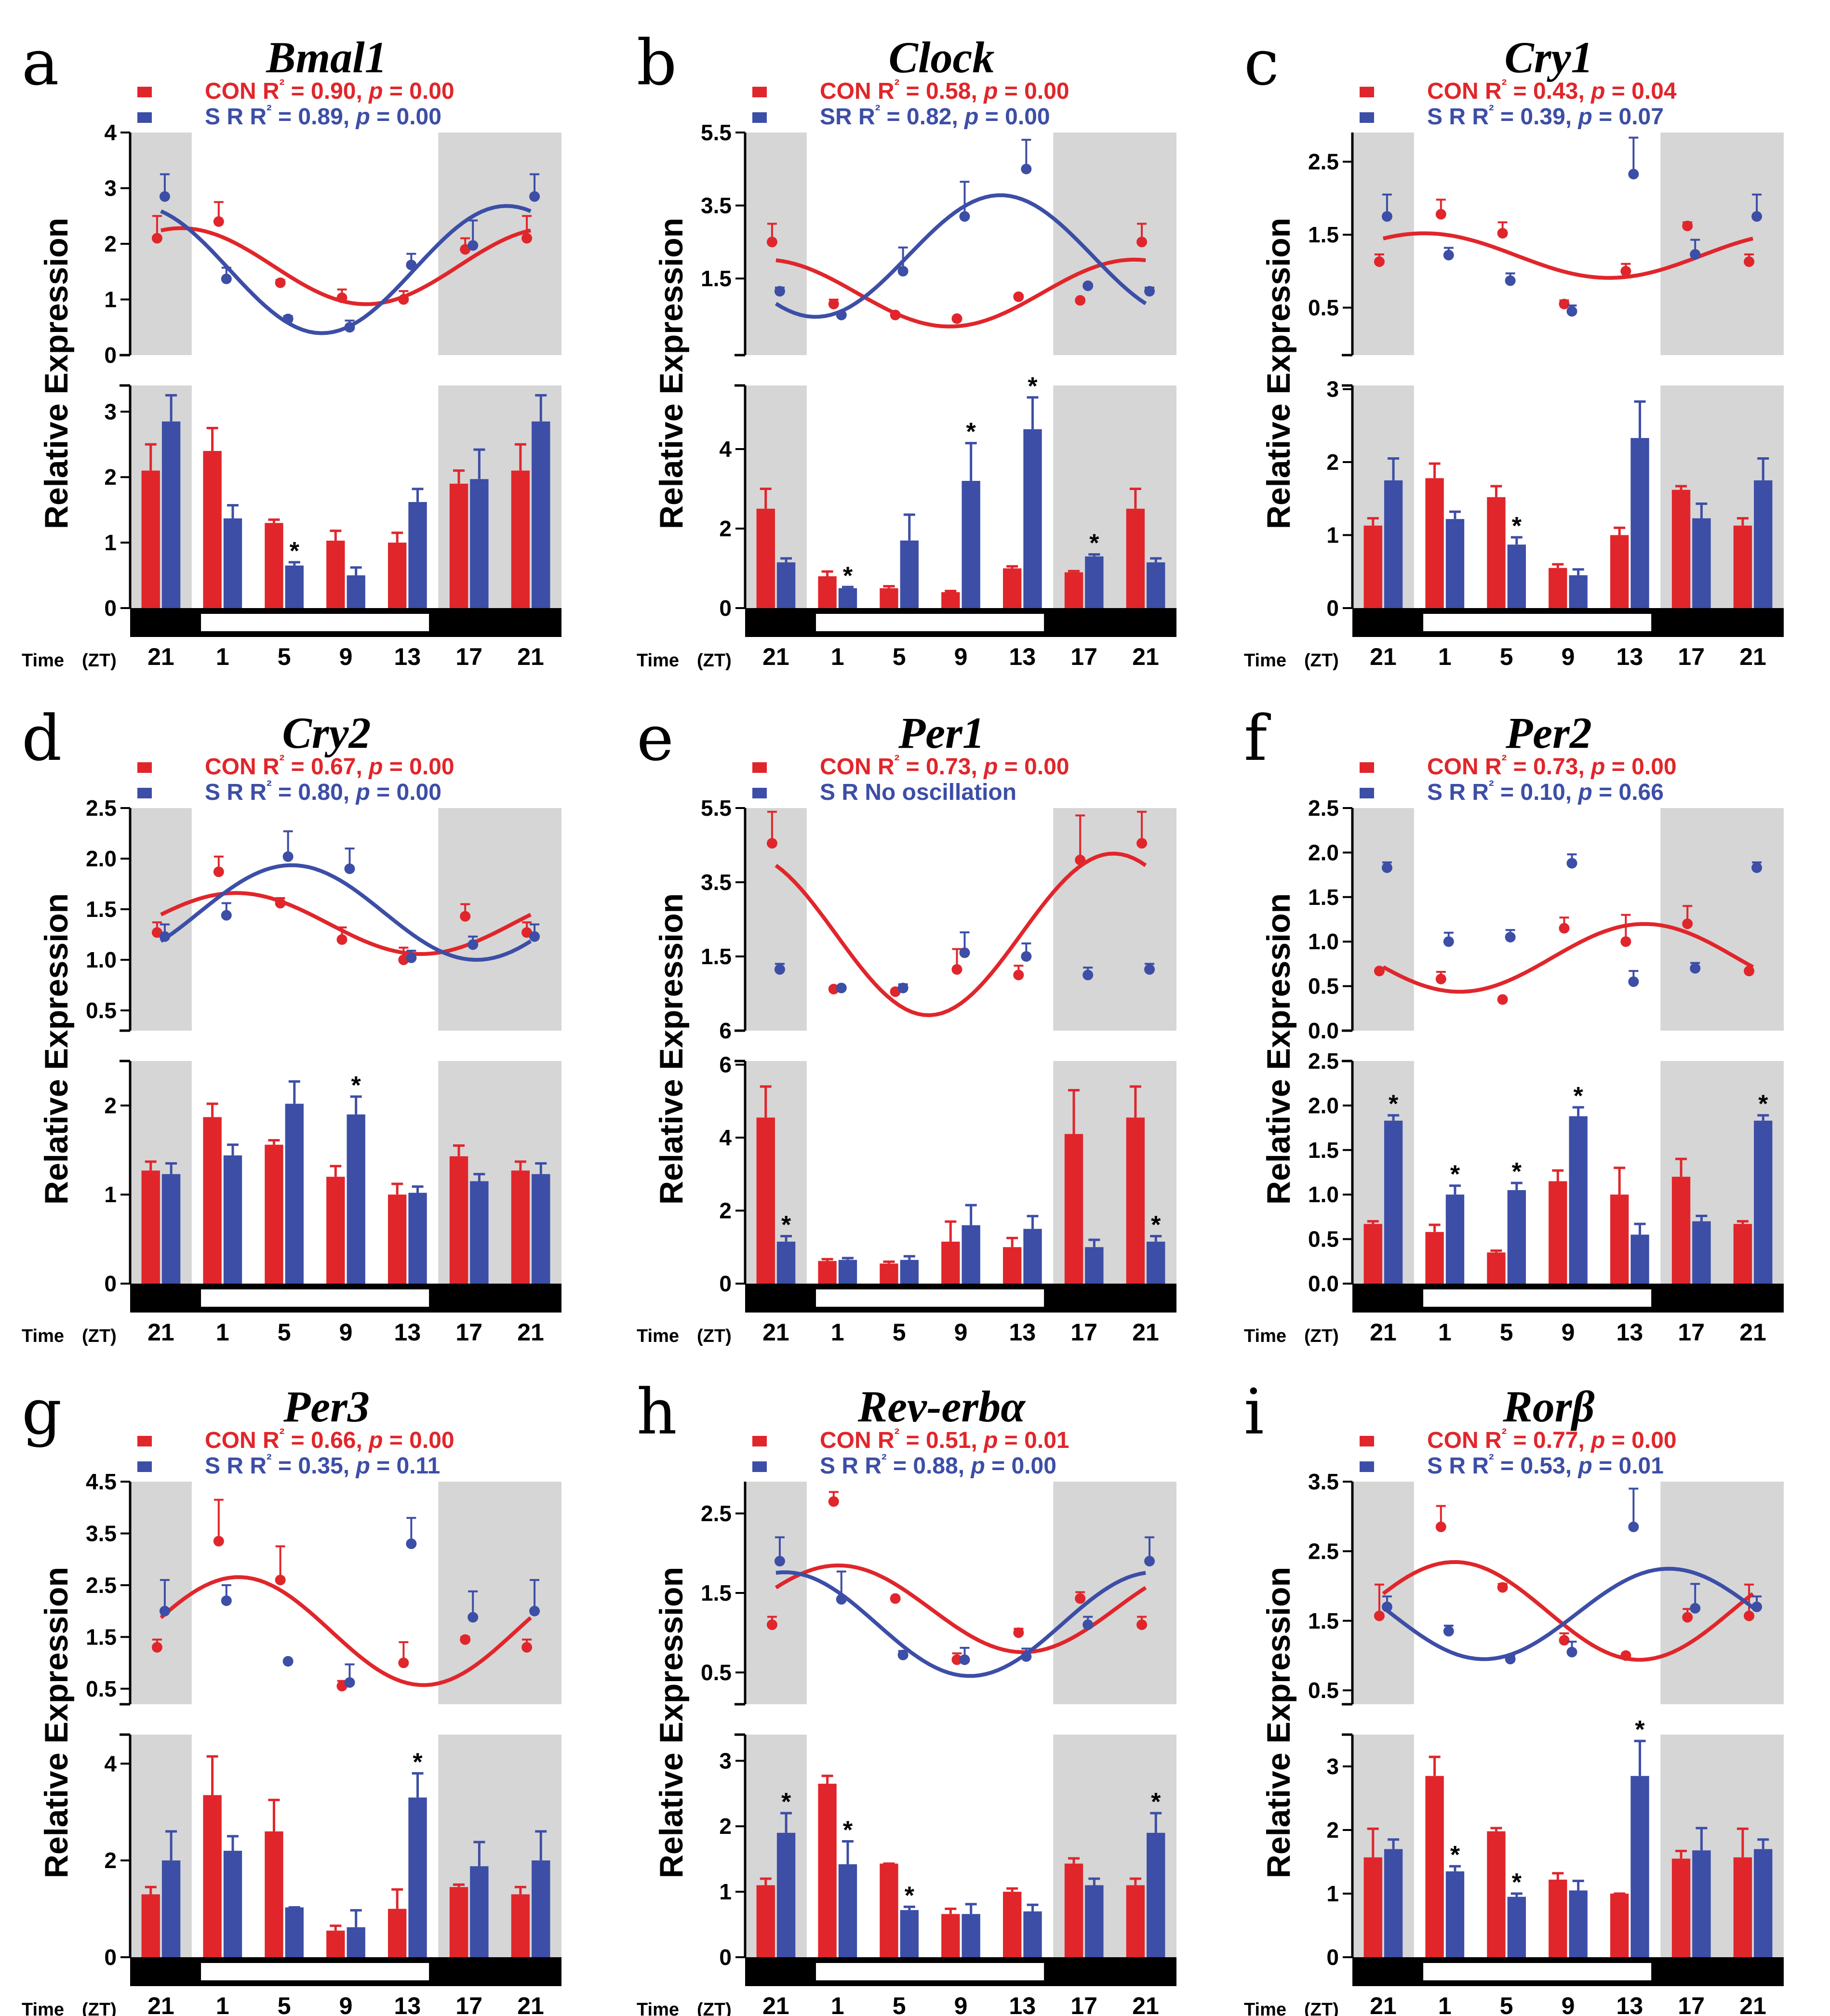 The width and height of the screenshot is (1830, 2016). What do you see at coordinates (111, 132) in the screenshot?
I see `y-tick-label: 4` at bounding box center [111, 132].